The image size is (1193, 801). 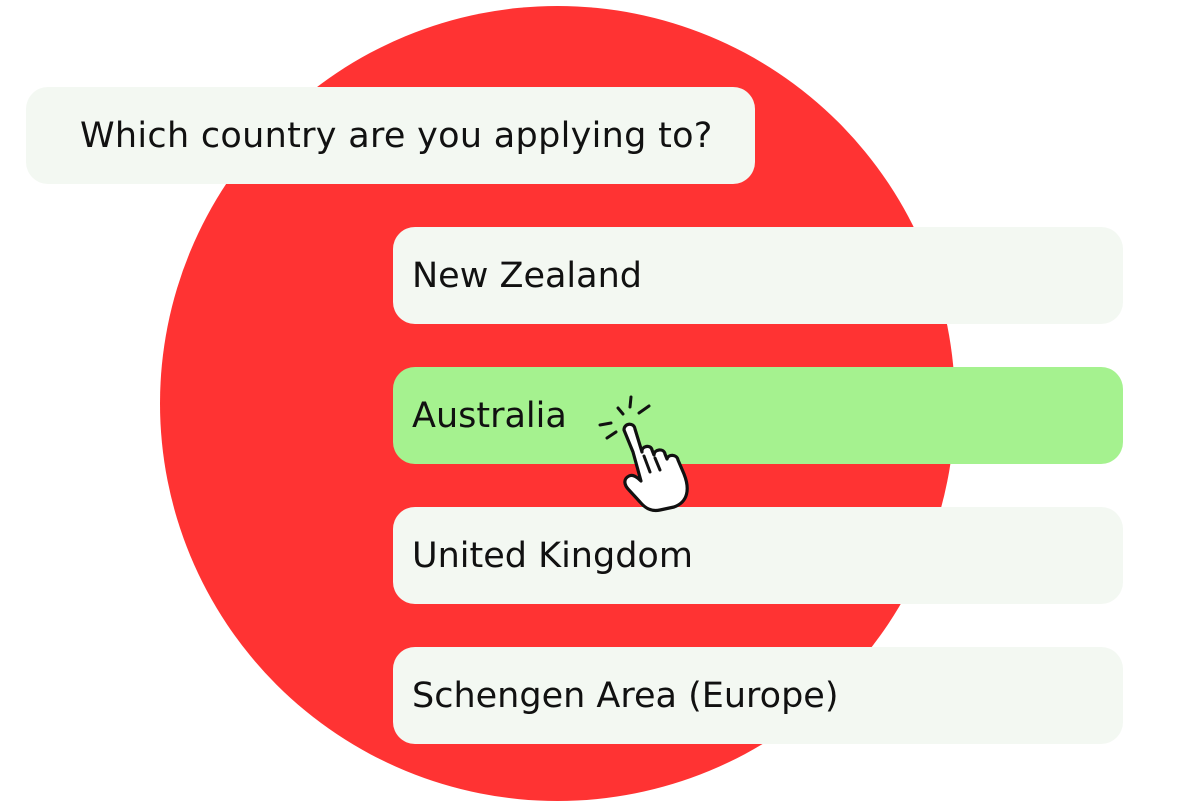 I want to click on hand-pointer-click-icon, so click(x=643, y=454).